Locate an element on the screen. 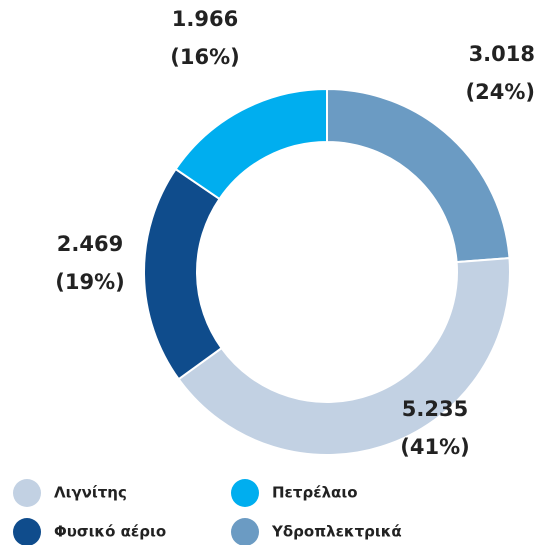  legend-label: Φυσικό αέριο is located at coordinates (110, 532).